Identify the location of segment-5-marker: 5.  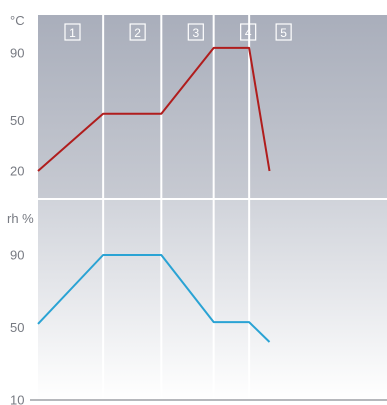
(283, 32).